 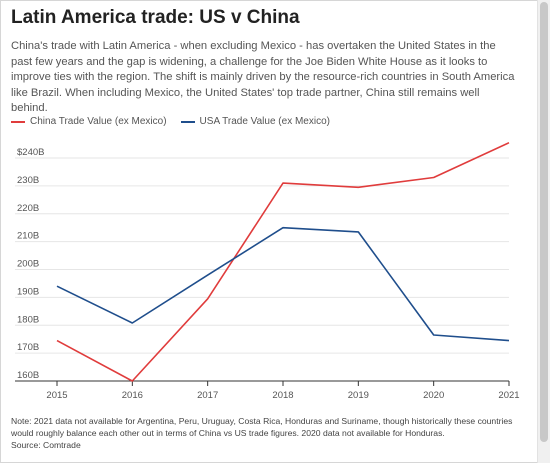 I want to click on legend-item-usa: USA Trade Value (ex Mexico), so click(x=255, y=121).